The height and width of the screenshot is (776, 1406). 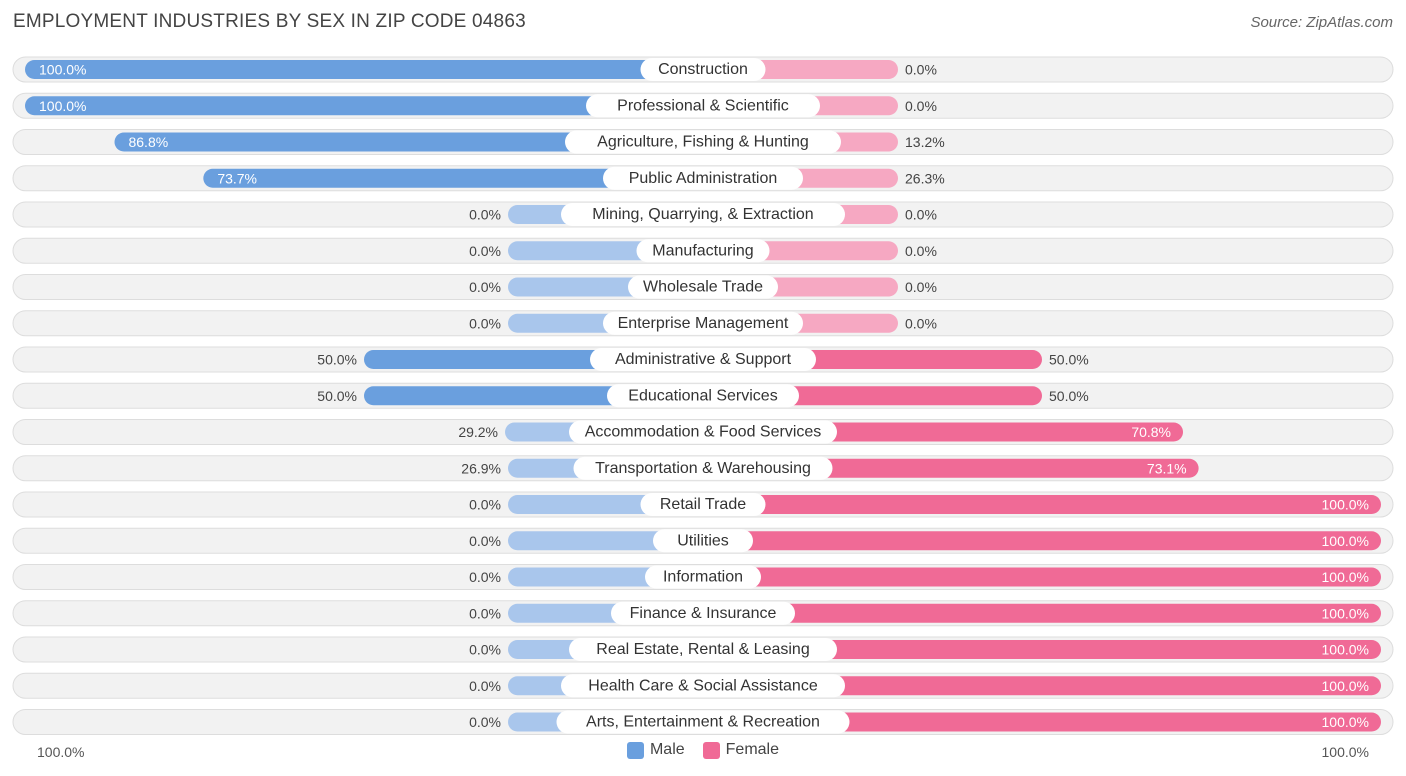 I want to click on category-pill-retail-trade, so click(x=703, y=504).